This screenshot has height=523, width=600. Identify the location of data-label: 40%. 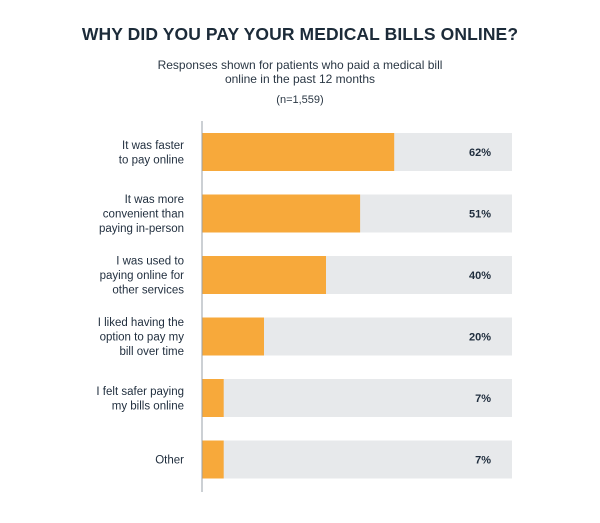
(480, 276).